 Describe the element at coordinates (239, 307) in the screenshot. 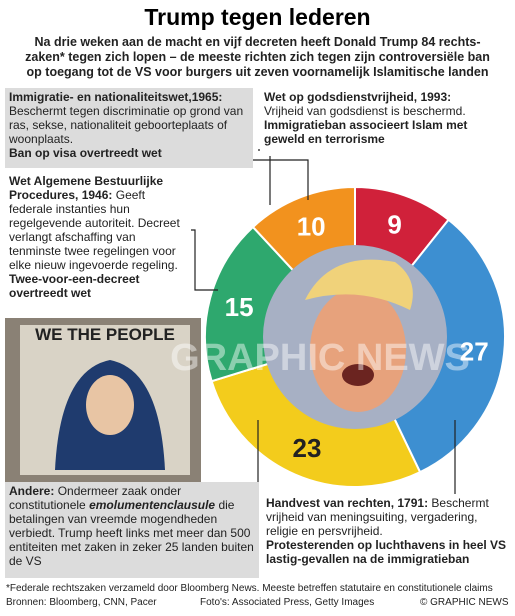

I see `value-label: 15` at that location.